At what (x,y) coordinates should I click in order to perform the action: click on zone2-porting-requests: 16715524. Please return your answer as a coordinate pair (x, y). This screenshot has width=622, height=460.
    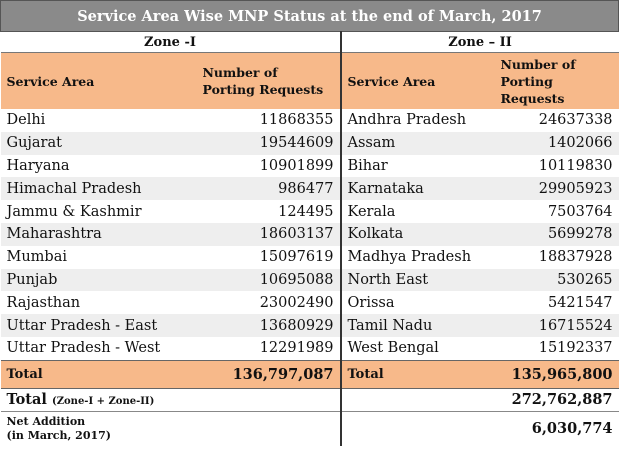
    Looking at the image, I should click on (556, 325).